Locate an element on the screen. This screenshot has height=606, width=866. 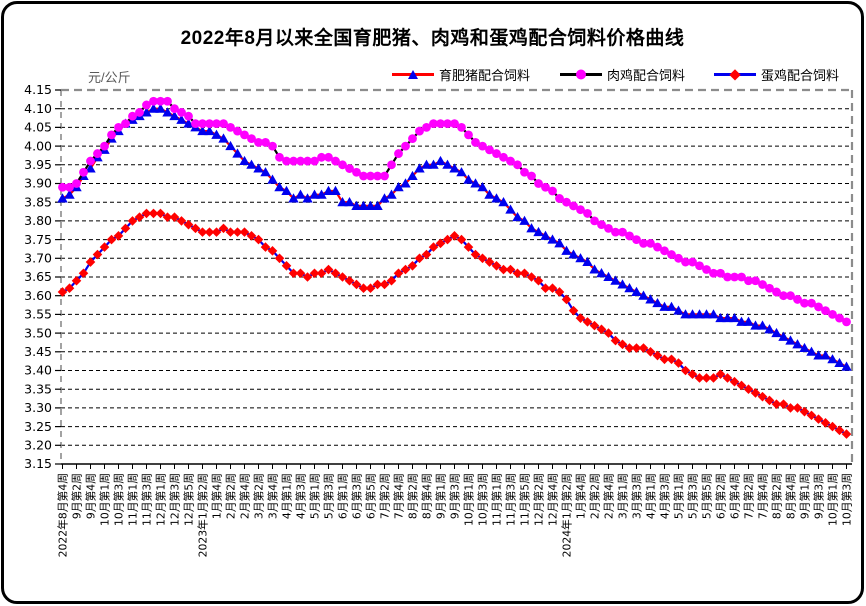
svg-text: 3.55 is located at coordinates (38, 314).